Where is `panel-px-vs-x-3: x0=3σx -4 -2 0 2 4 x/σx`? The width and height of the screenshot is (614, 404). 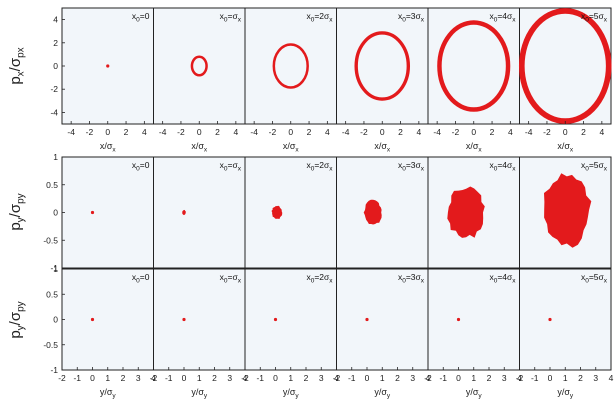
panel-px-vs-x-3: x0=3σx -4 -2 0 2 4 x/σx is located at coordinates (382, 80).